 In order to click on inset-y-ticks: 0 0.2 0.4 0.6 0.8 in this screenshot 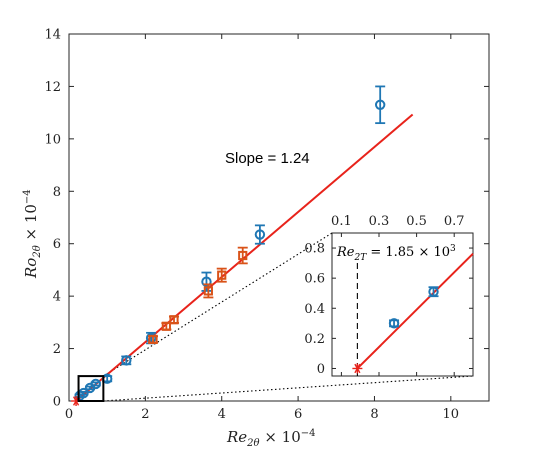, I will do `click(388, 309)`.